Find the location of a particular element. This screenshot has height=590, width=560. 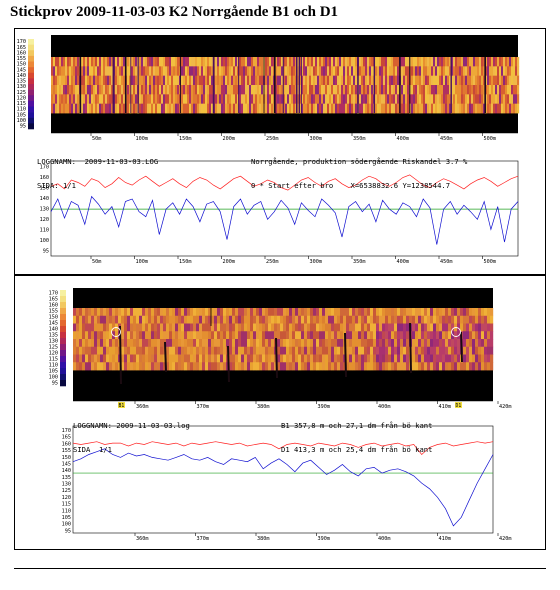

profile-1-x-tick-label: 400m is located at coordinates (403, 262).